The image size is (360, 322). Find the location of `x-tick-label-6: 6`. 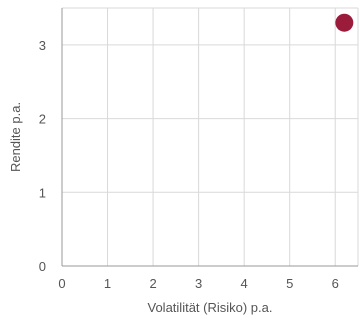

x-tick-label-6: 6 is located at coordinates (335, 283).